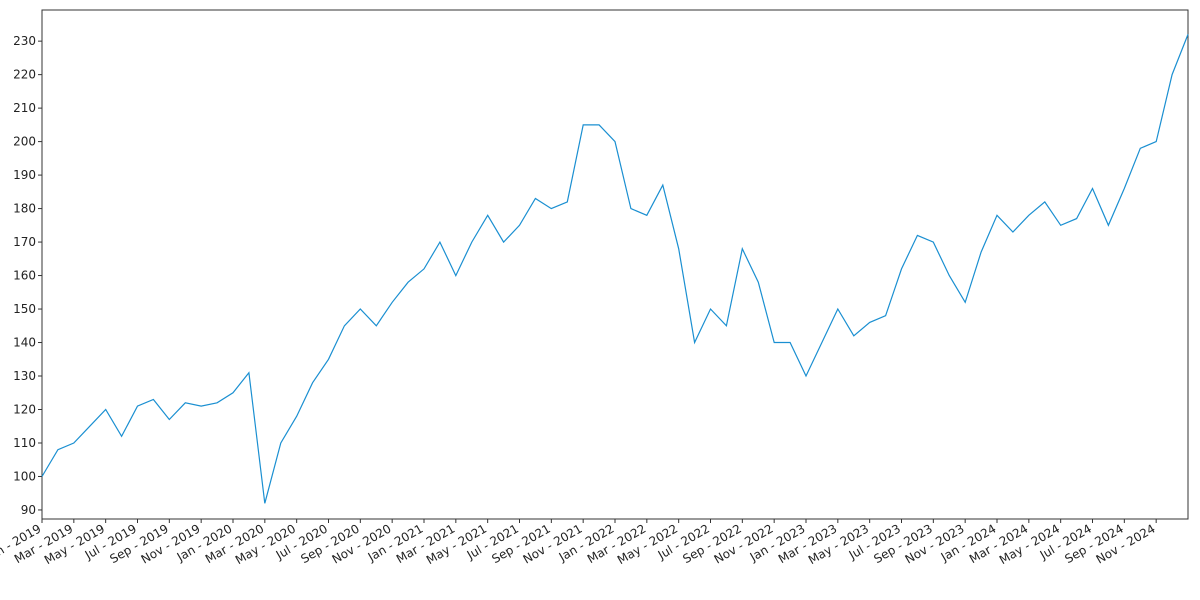  What do you see at coordinates (24, 108) in the screenshot?
I see `y-tick-label: 210` at bounding box center [24, 108].